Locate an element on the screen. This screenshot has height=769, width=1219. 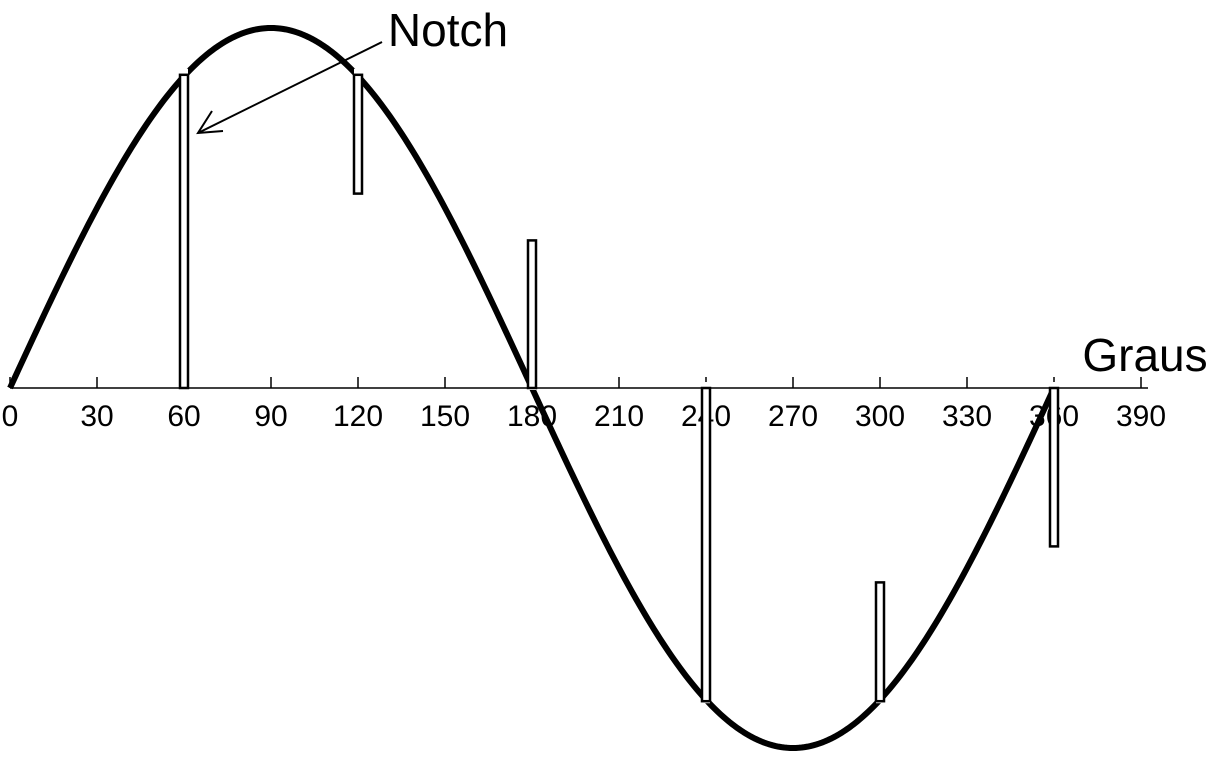
x-tick-label: 300 is located at coordinates (880, 416).